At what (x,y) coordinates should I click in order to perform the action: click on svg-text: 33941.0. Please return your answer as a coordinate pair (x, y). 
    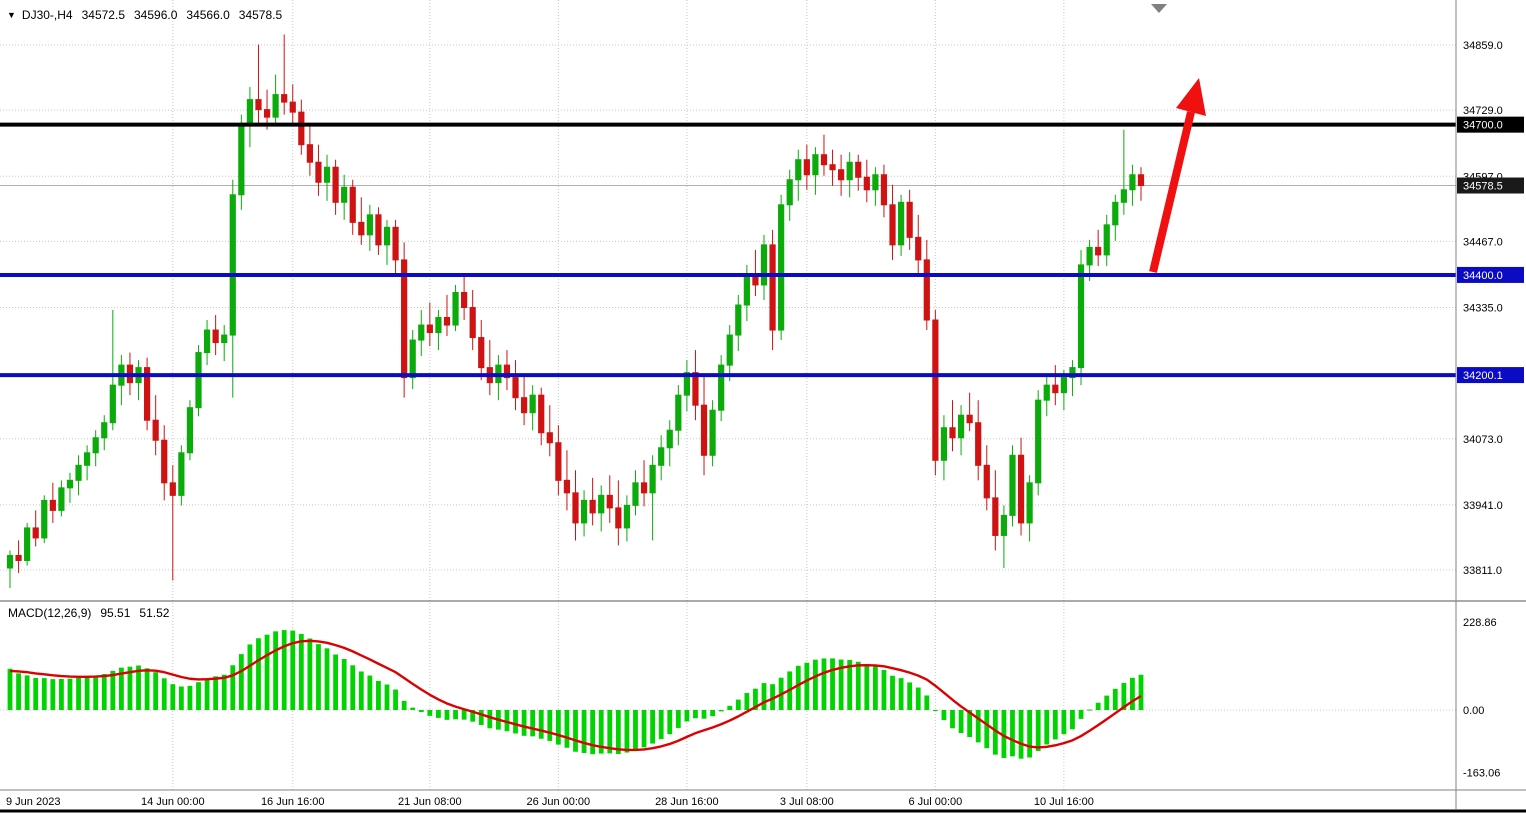
    Looking at the image, I should click on (1483, 506).